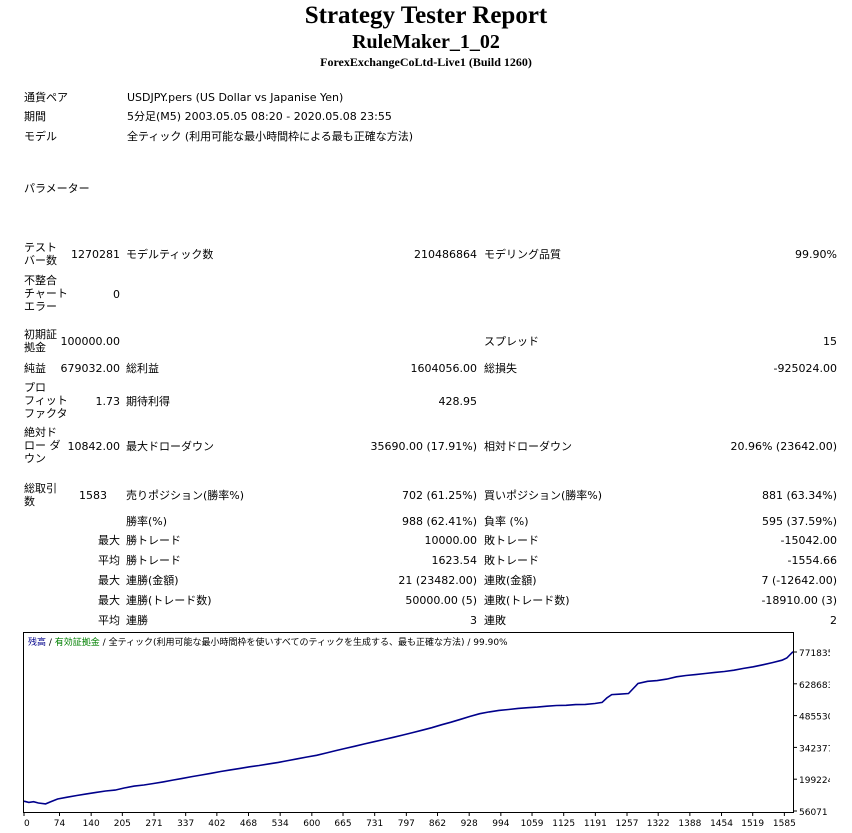 This screenshot has height=833, width=852. Describe the element at coordinates (532, 824) in the screenshot. I see `x-tick-label: 1059` at that location.